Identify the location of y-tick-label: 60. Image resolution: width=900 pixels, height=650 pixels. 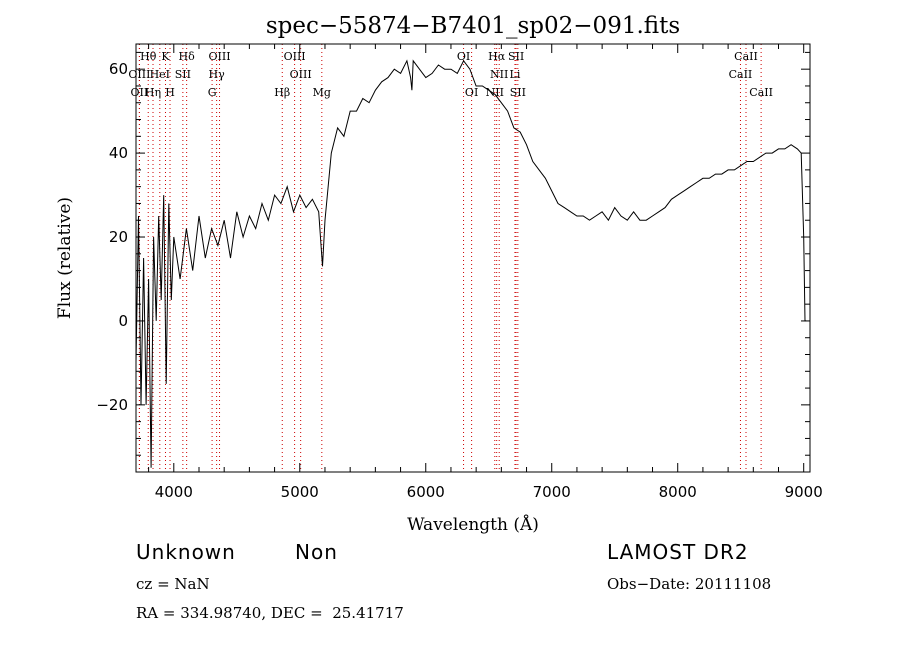
(118, 69).